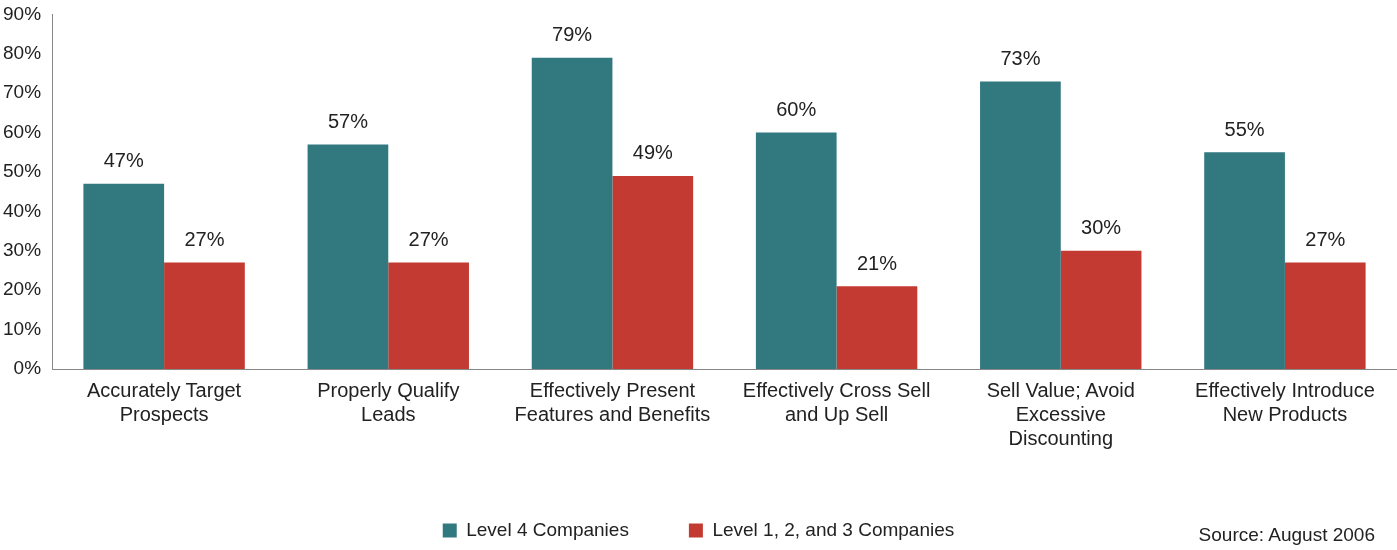  What do you see at coordinates (1020, 57) in the screenshot?
I see `data-label: 73%` at bounding box center [1020, 57].